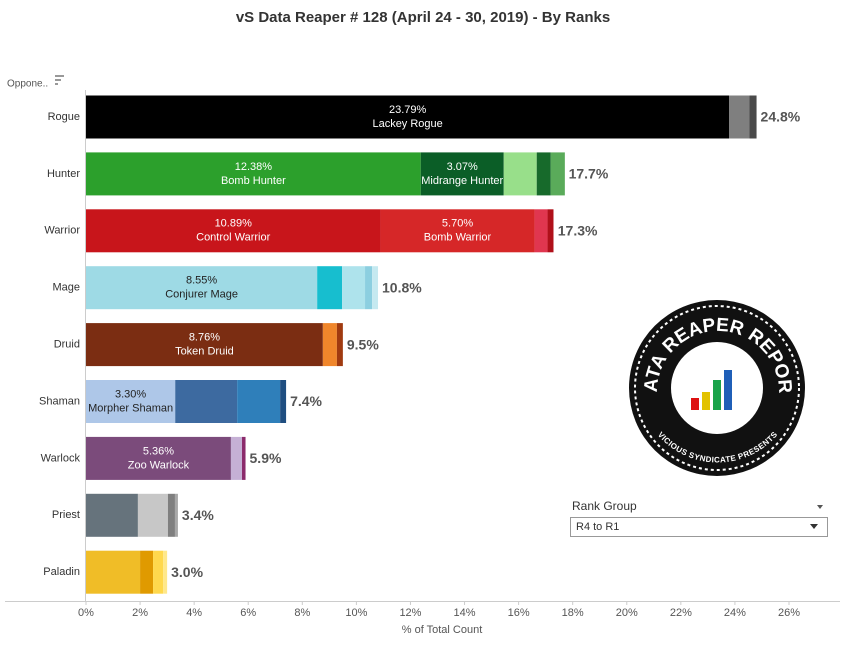 The image size is (846, 645). I want to click on y-tick-label: Rogue, so click(64, 117).